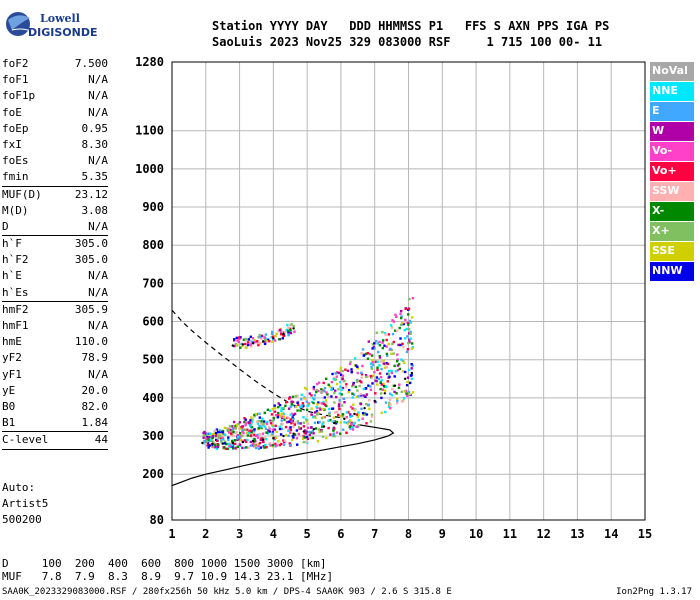 The height and width of the screenshot is (600, 700). What do you see at coordinates (15, 309) in the screenshot?
I see `param-name: hmF2` at bounding box center [15, 309].